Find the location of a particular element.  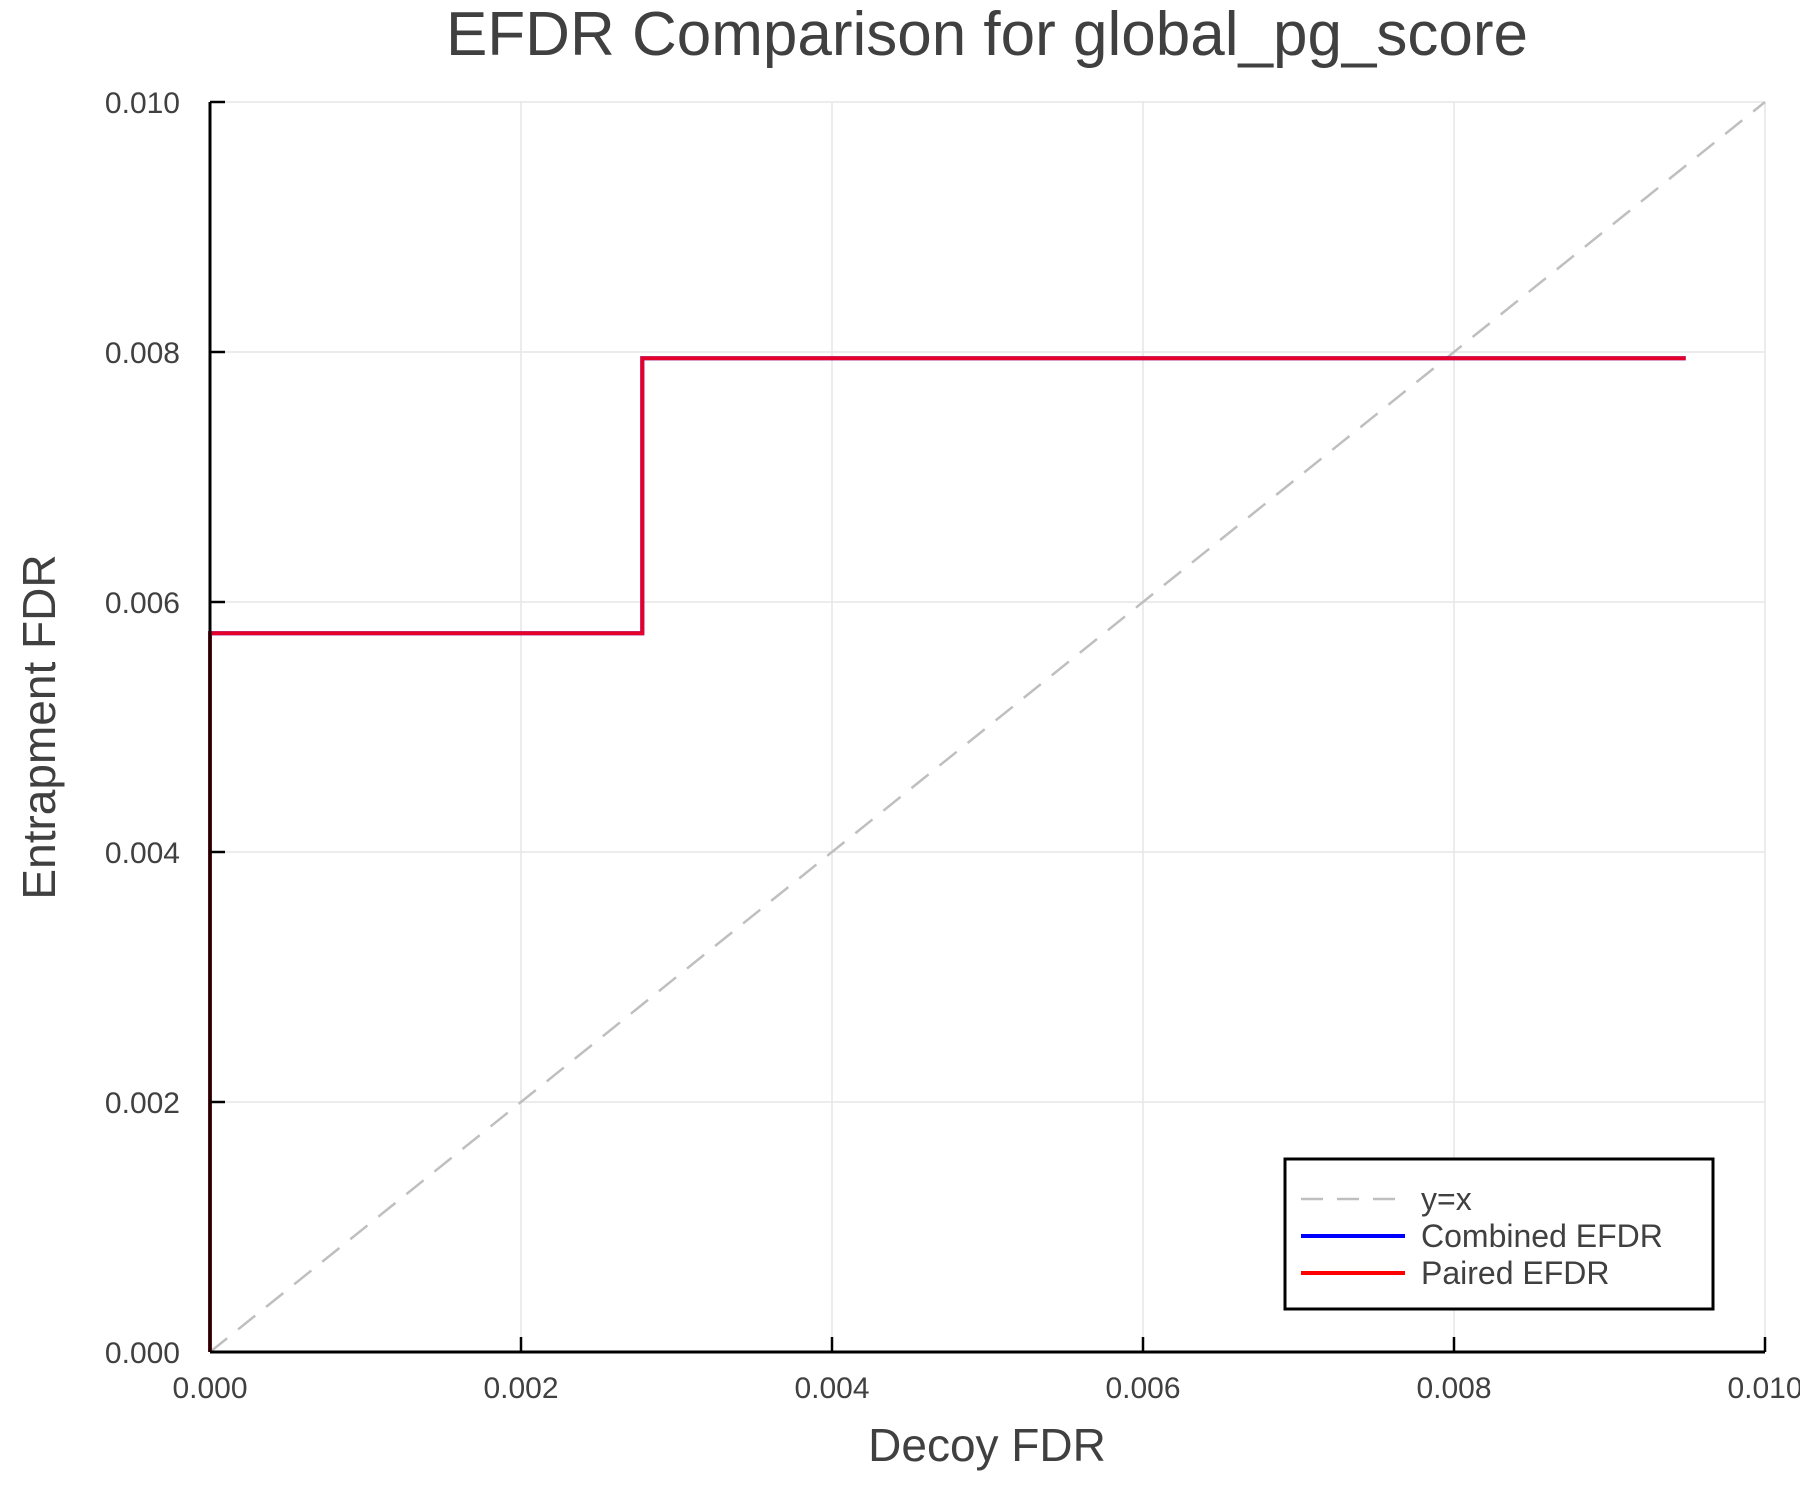

y-tick-label: 0.006 is located at coordinates (142, 603).